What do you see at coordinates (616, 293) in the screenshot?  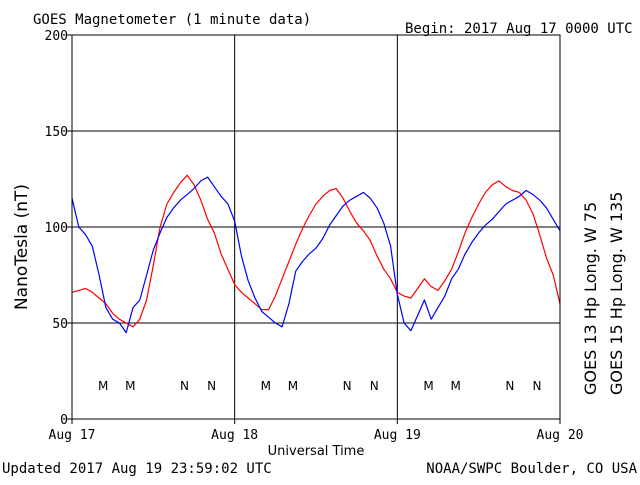 I see `legend-goes15: GOES 15 Hp Long. W 135` at bounding box center [616, 293].